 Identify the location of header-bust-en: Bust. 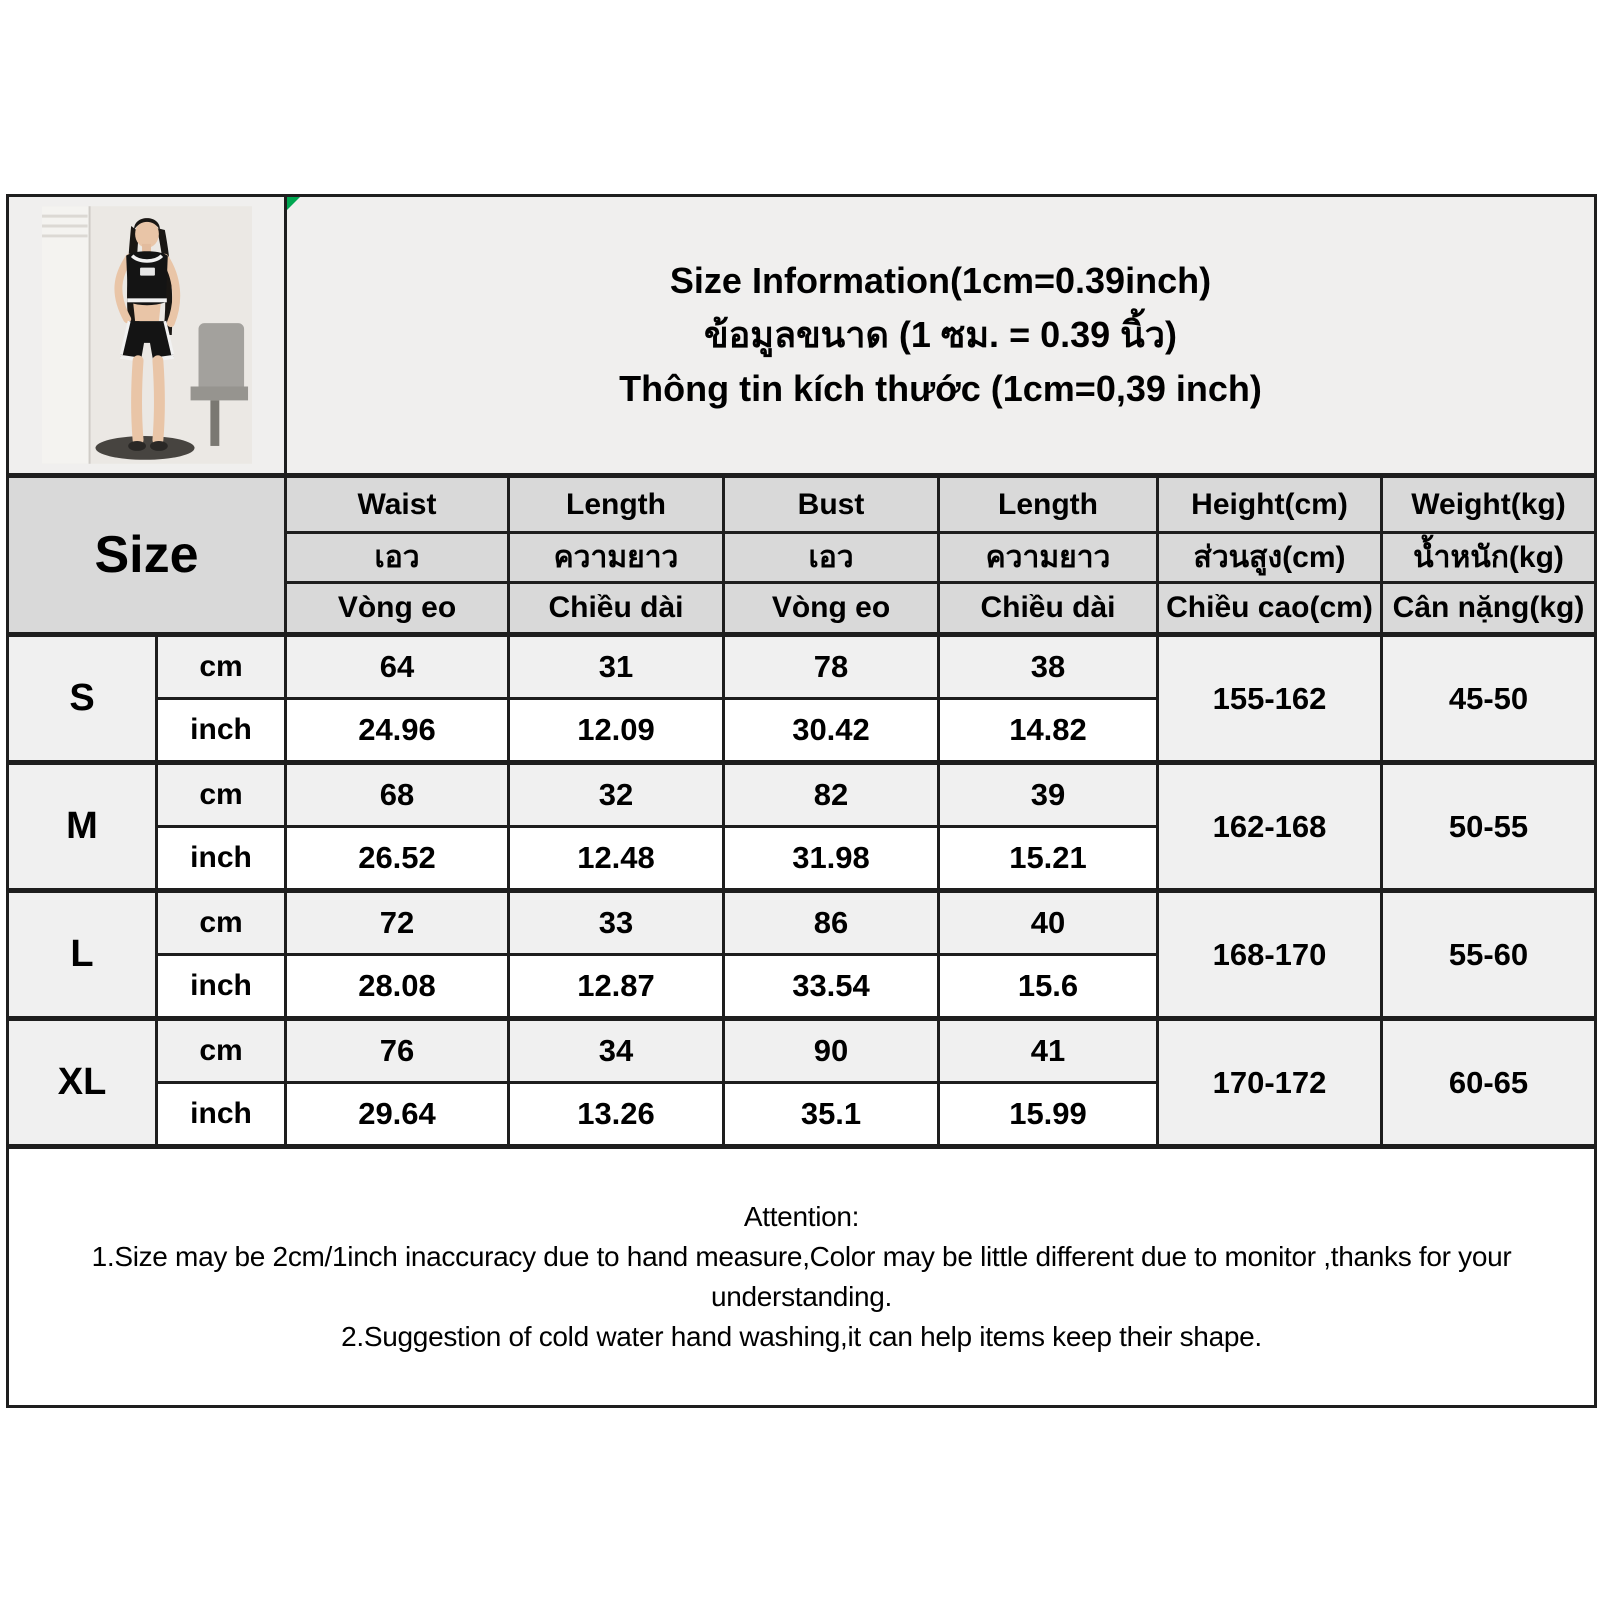
(831, 503).